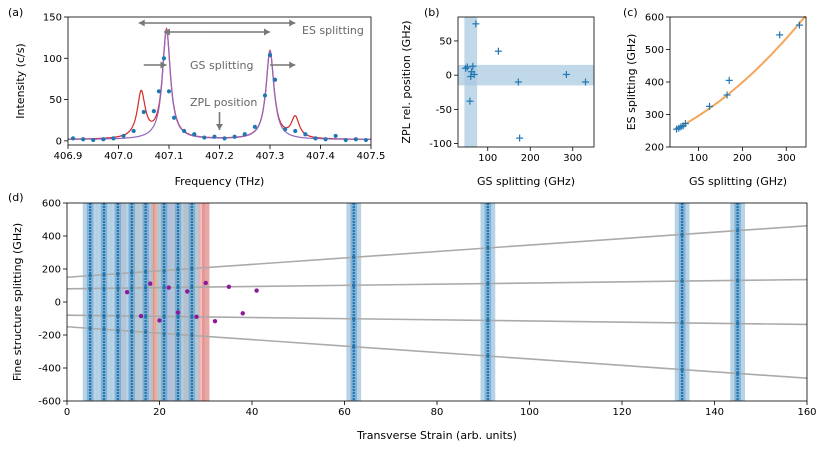  I want to click on panel-d-xtick-label: 60, so click(344, 412).